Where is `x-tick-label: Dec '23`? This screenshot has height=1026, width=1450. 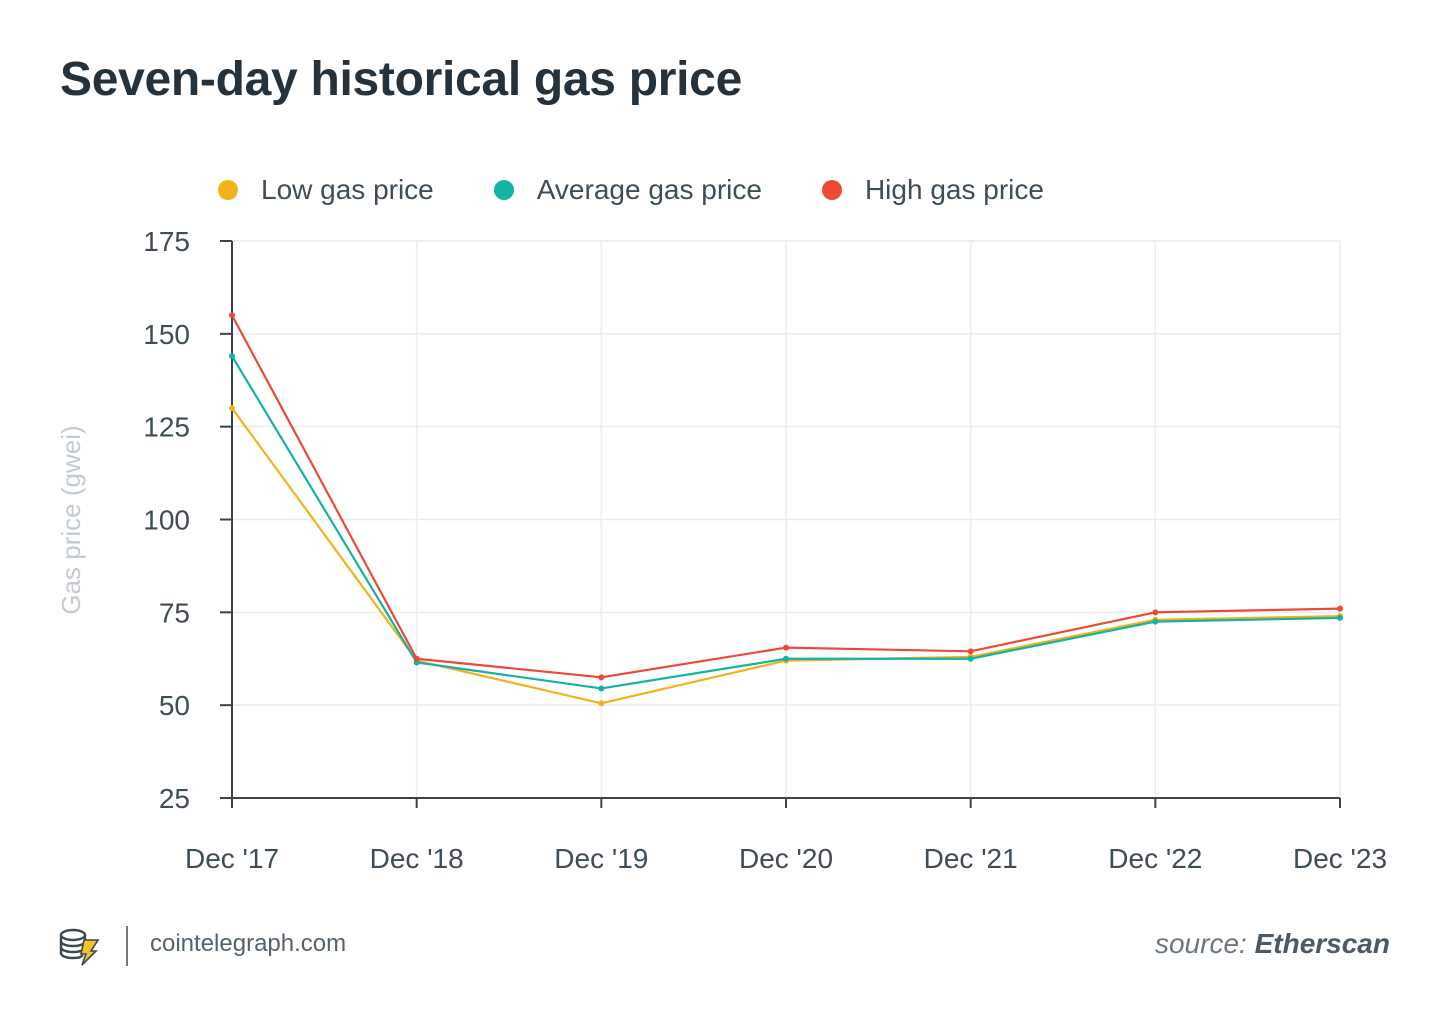 x-tick-label: Dec '23 is located at coordinates (1340, 858).